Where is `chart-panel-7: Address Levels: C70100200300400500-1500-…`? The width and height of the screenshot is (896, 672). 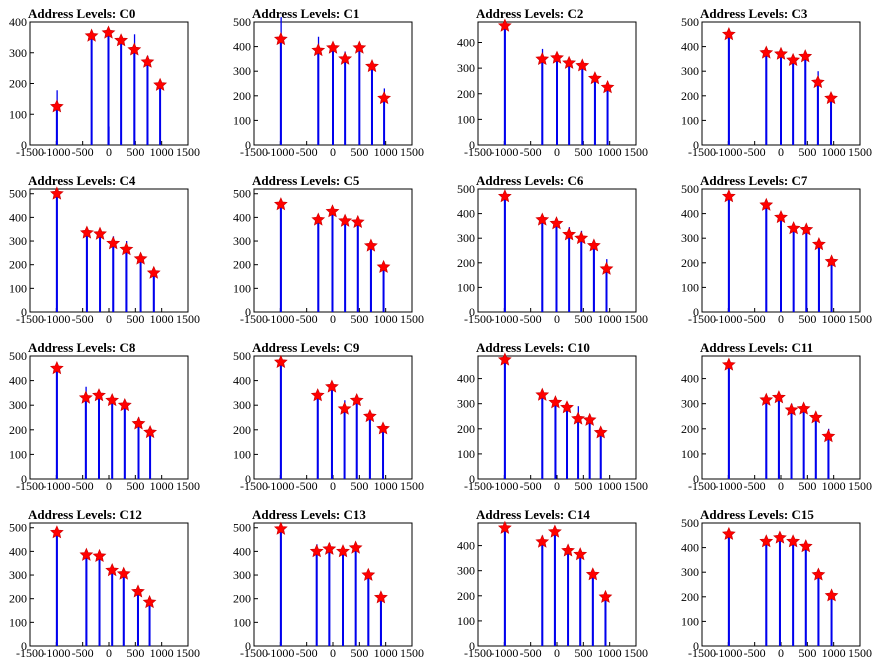
chart-panel-7: Address Levels: C70100200300400500-1500-… is located at coordinates (776, 249).